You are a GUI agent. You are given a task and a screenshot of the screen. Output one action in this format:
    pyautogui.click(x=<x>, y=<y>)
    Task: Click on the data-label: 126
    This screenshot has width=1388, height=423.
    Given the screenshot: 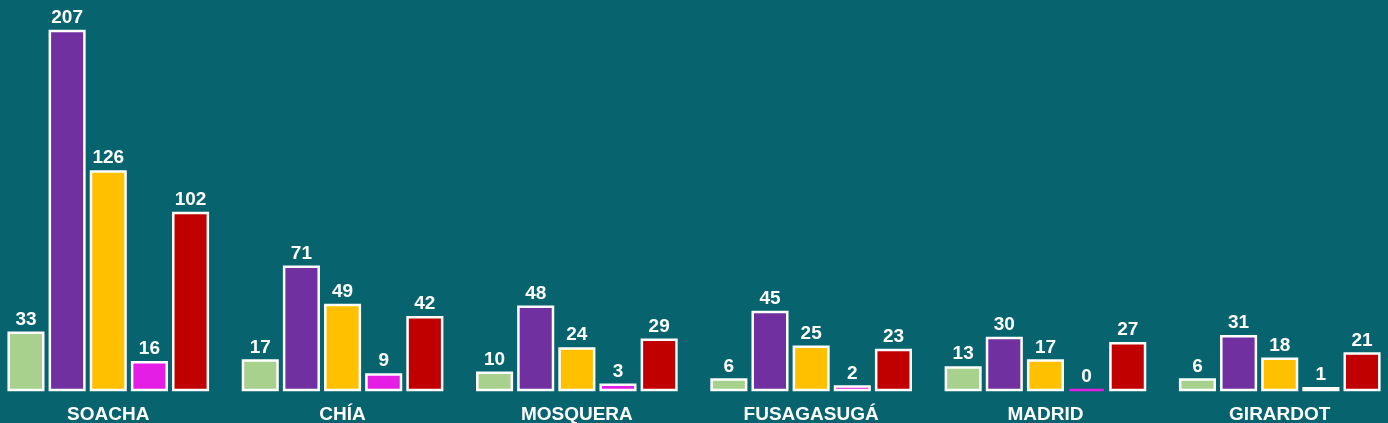 What is the action you would take?
    pyautogui.click(x=108, y=157)
    